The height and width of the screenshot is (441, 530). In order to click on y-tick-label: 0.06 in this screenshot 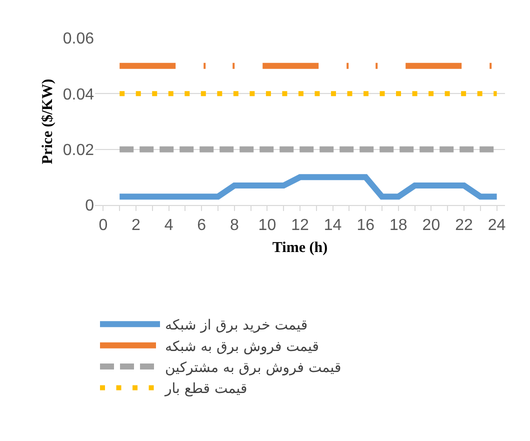, I will do `click(78, 39)`.